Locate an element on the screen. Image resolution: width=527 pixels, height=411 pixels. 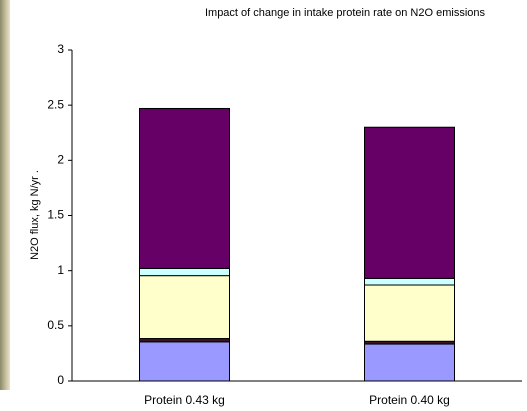
y-tick-label: 3 is located at coordinates (60, 49).